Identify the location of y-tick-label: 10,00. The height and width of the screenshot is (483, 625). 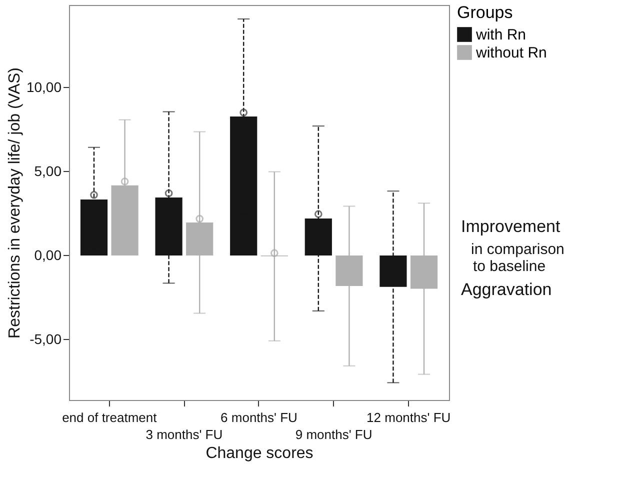
(44, 86).